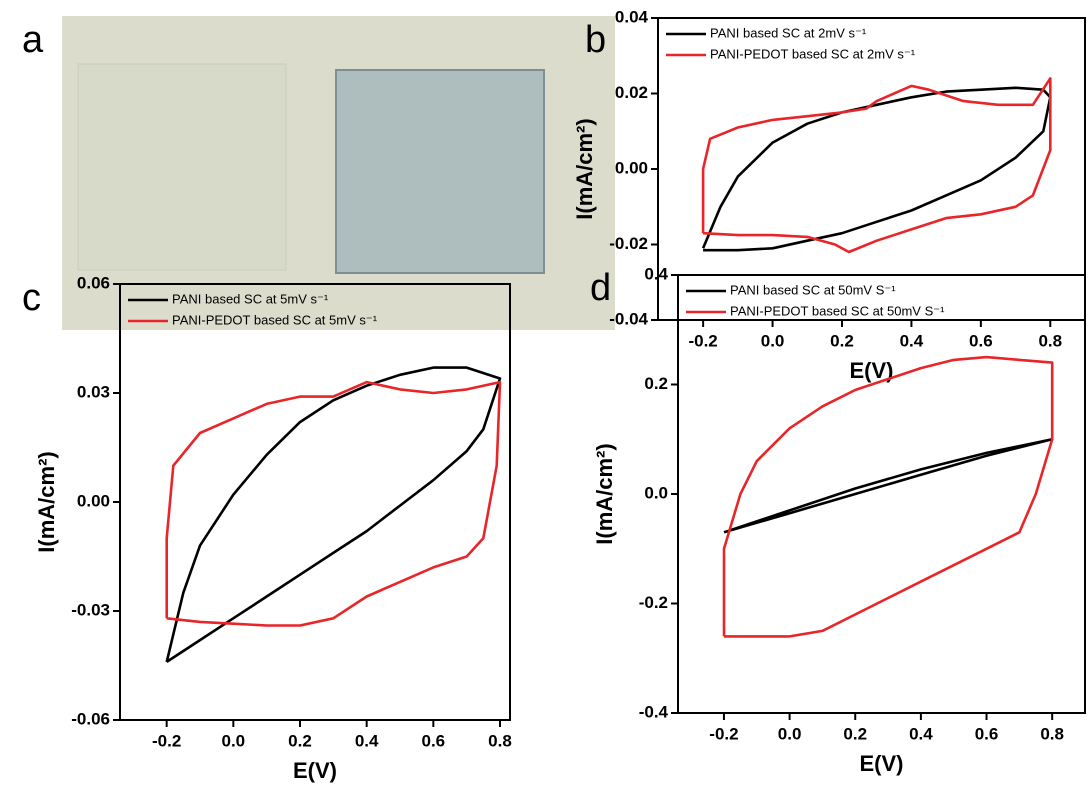 The height and width of the screenshot is (791, 1088). I want to click on y-tick-label: 0.06, so click(93, 282).